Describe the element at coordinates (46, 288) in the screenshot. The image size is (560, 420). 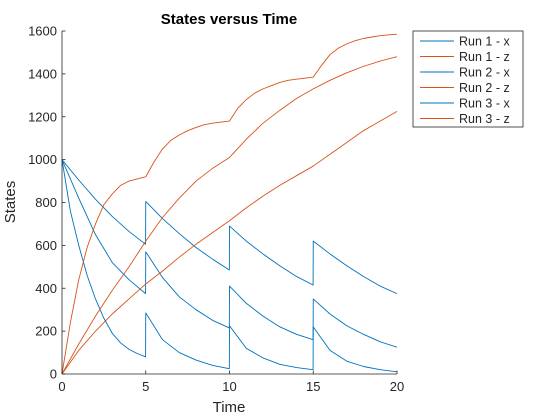
I see `y-tick-label: 400` at that location.